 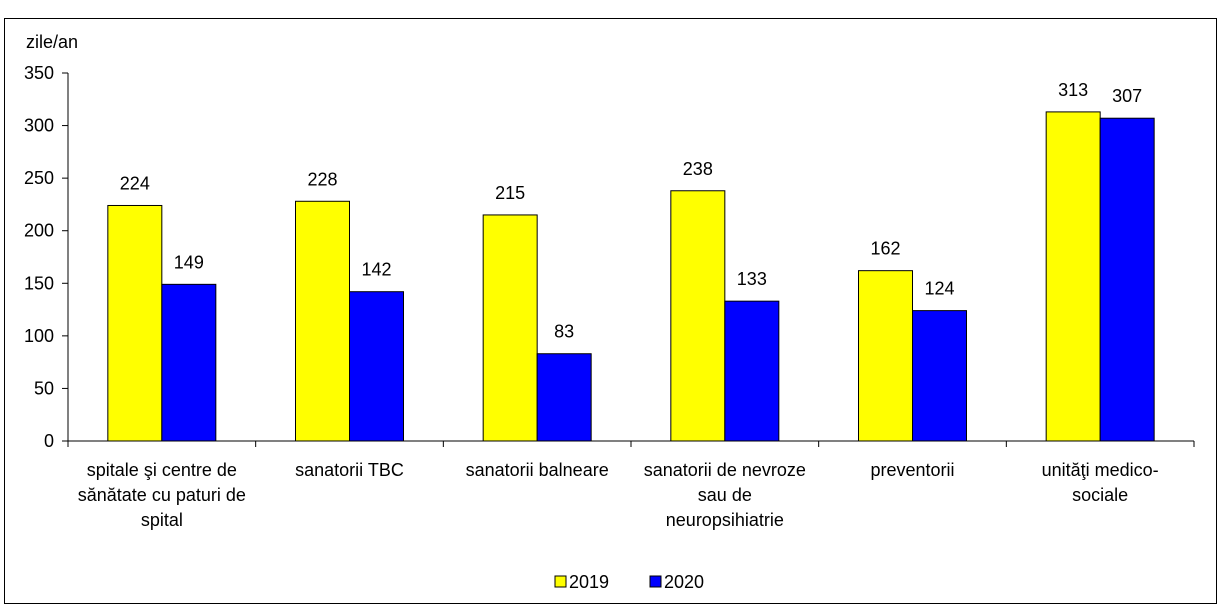 I want to click on data-label: 124, so click(x=939, y=289).